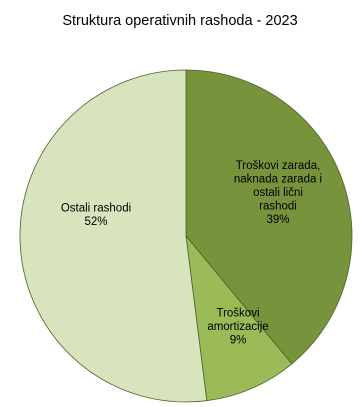 The width and height of the screenshot is (360, 407). What do you see at coordinates (96, 215) in the screenshot?
I see `slice-label-3: Ostali rashodi 52%` at bounding box center [96, 215].